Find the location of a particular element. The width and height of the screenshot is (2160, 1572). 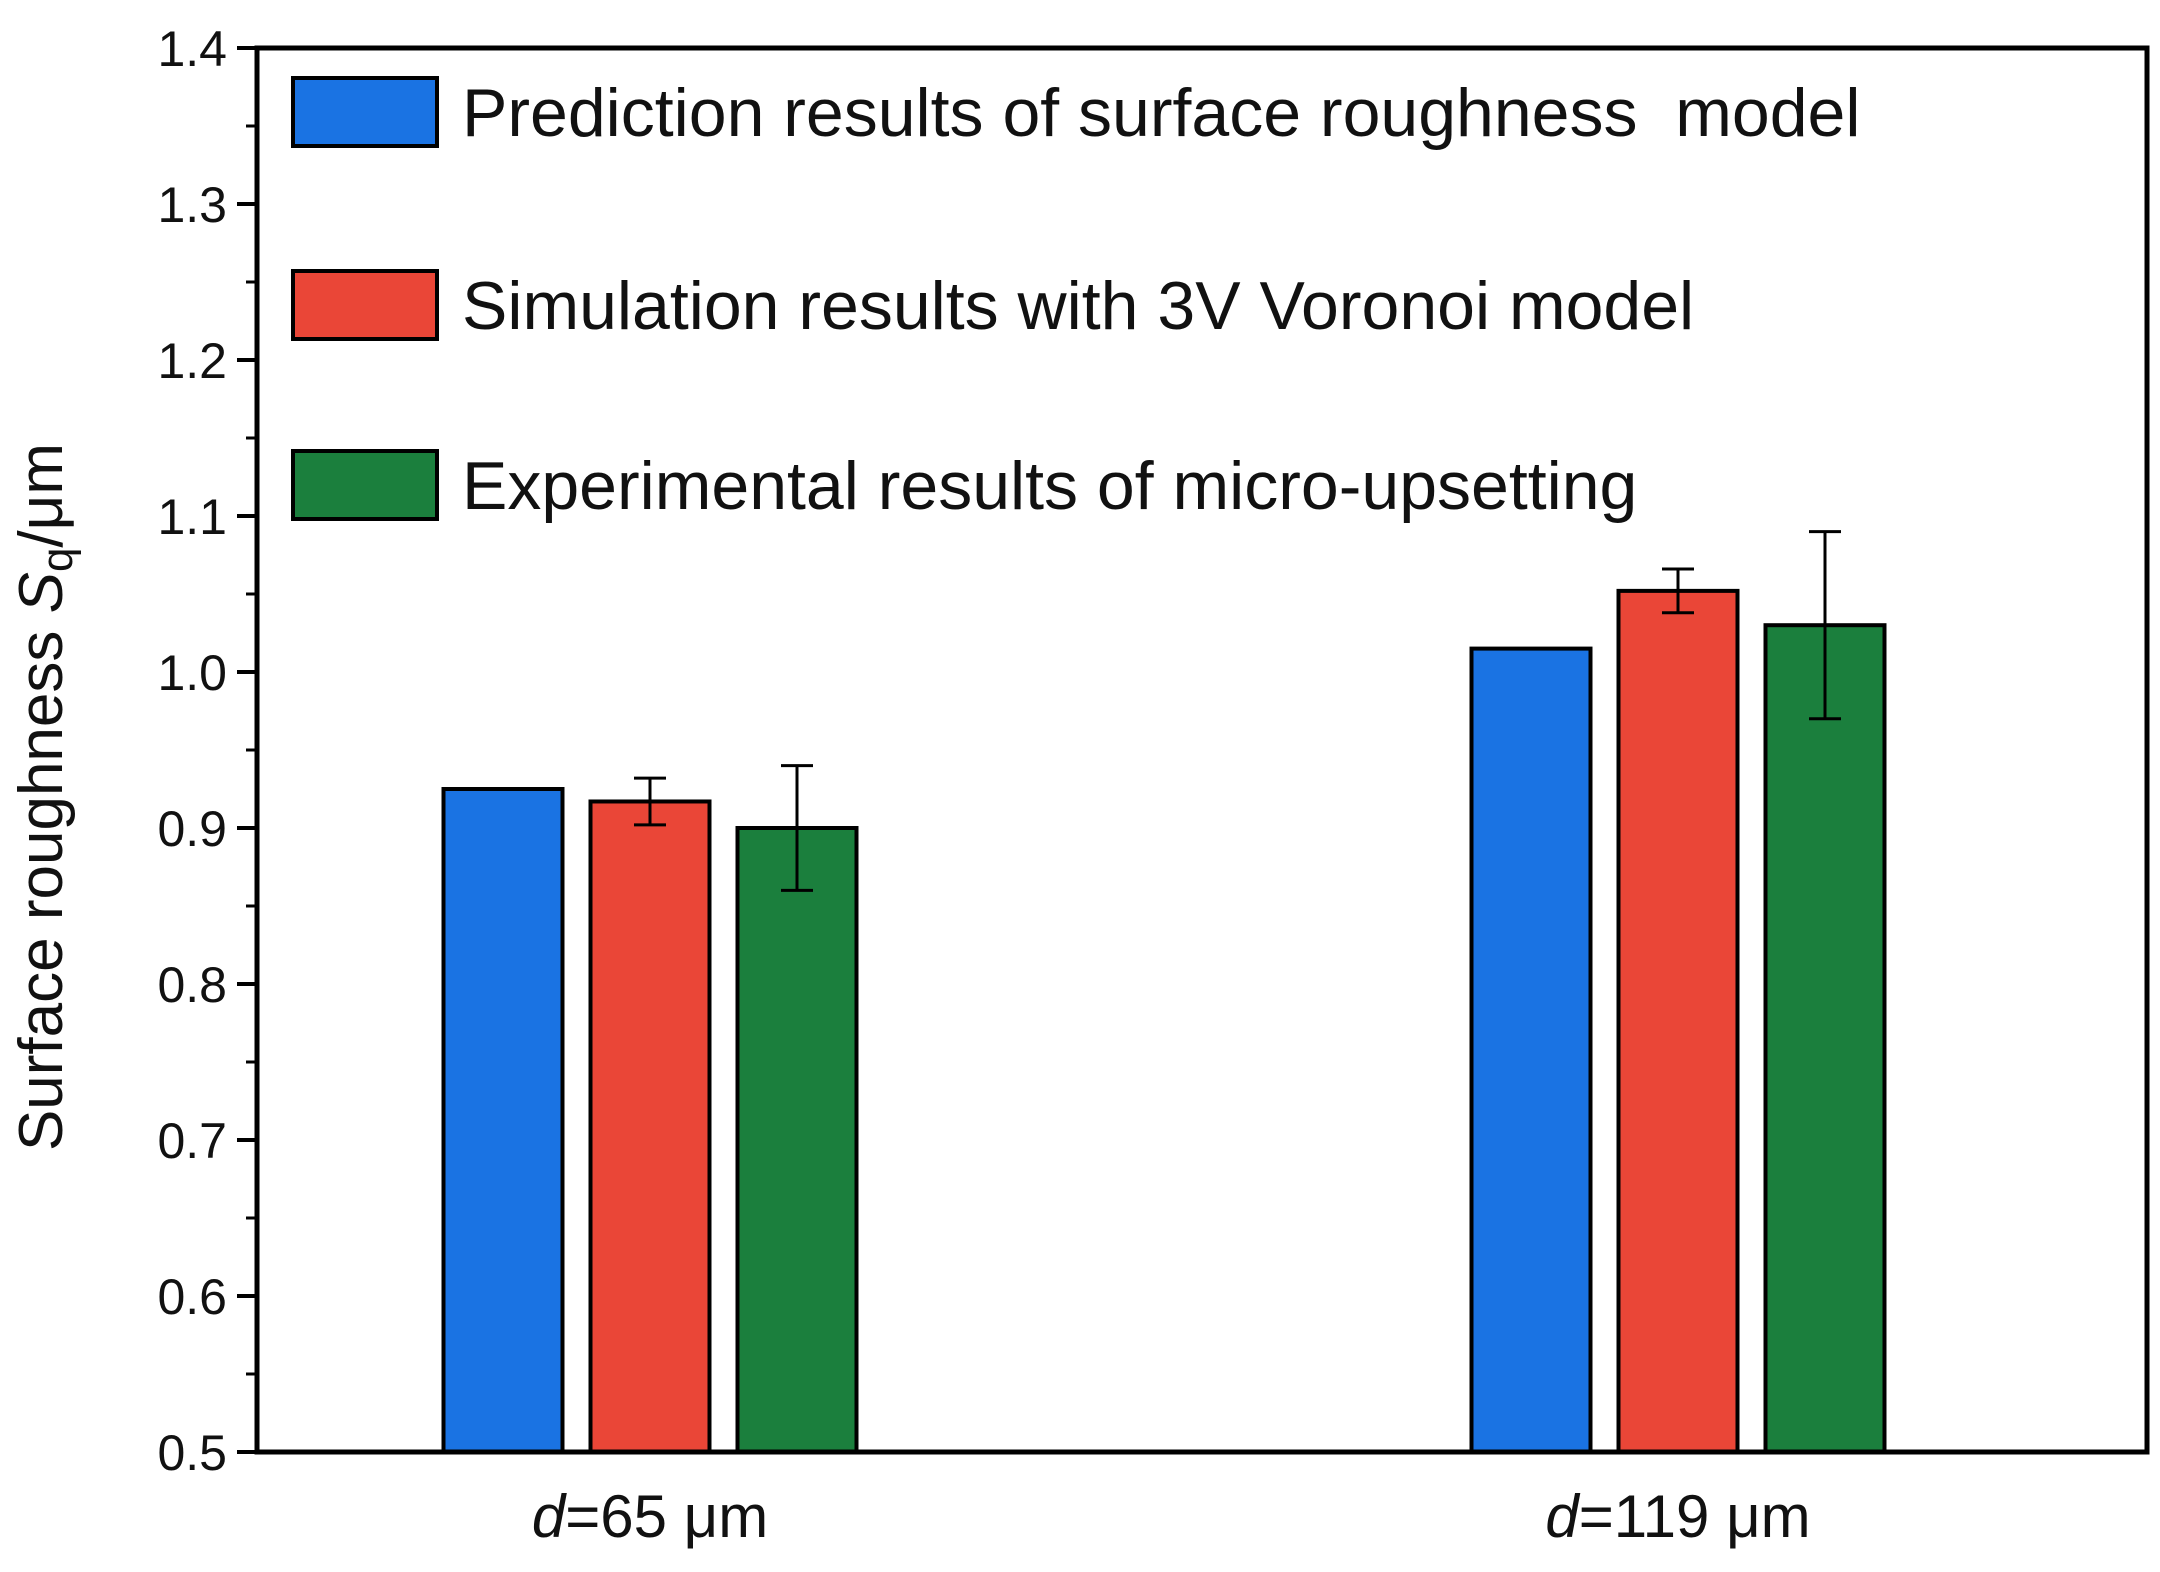

y-tick-label: 1.1 is located at coordinates (192, 517).